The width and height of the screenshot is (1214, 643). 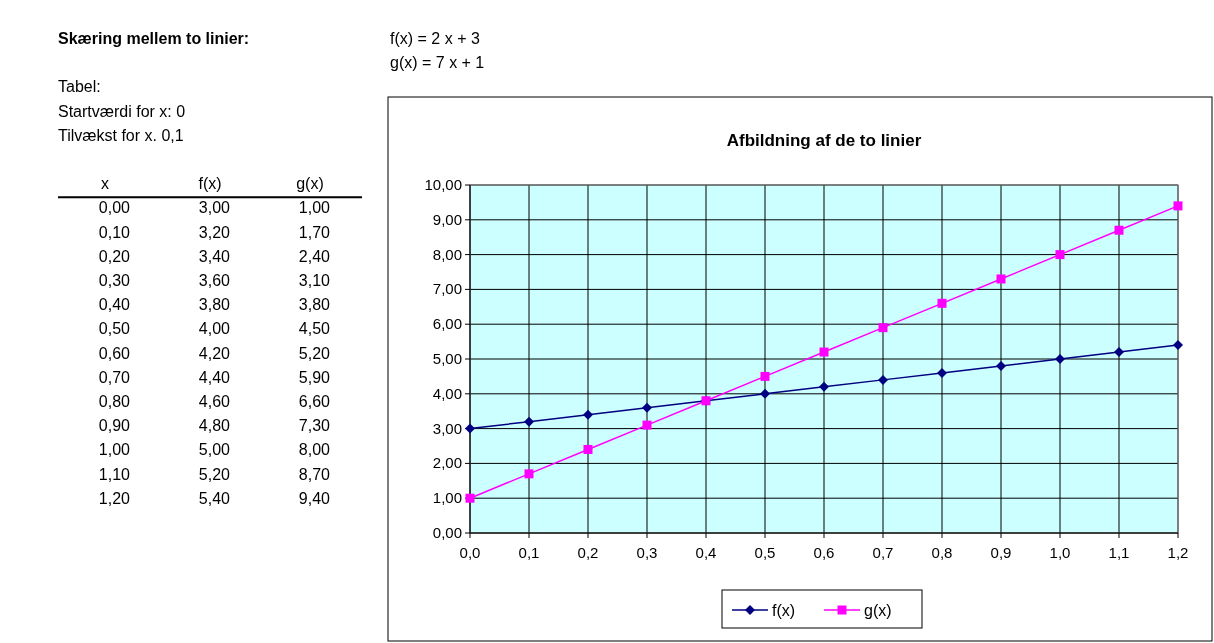 I want to click on text: 3,60, so click(x=214, y=280).